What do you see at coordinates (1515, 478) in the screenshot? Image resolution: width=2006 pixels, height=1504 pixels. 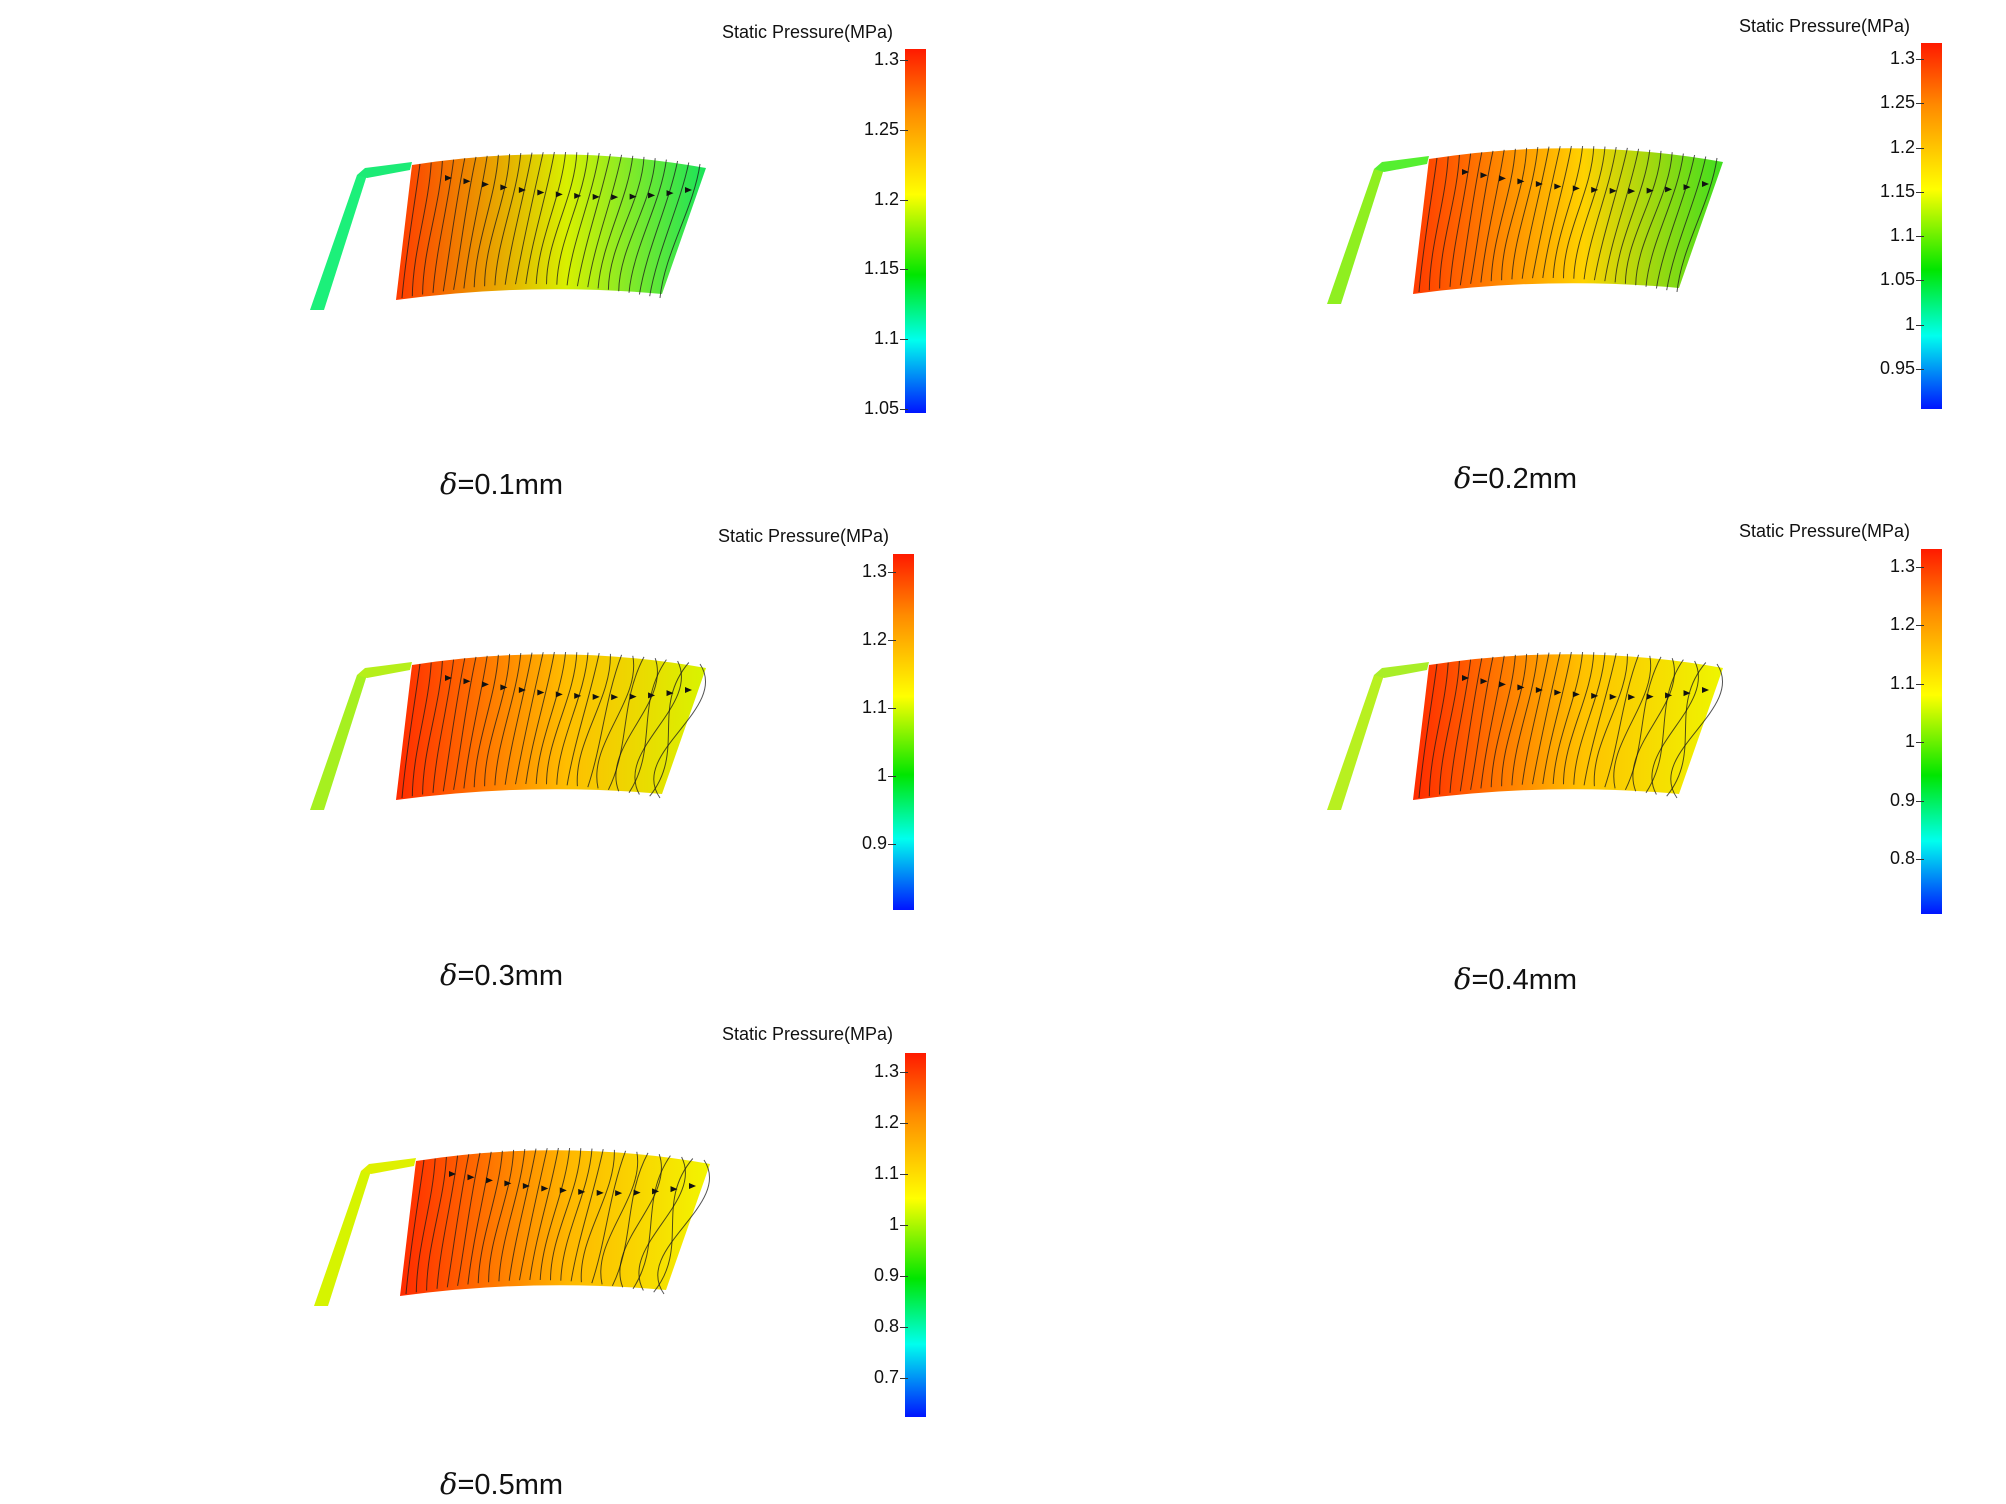 I see `panel-caption: δ=0.2mm` at bounding box center [1515, 478].